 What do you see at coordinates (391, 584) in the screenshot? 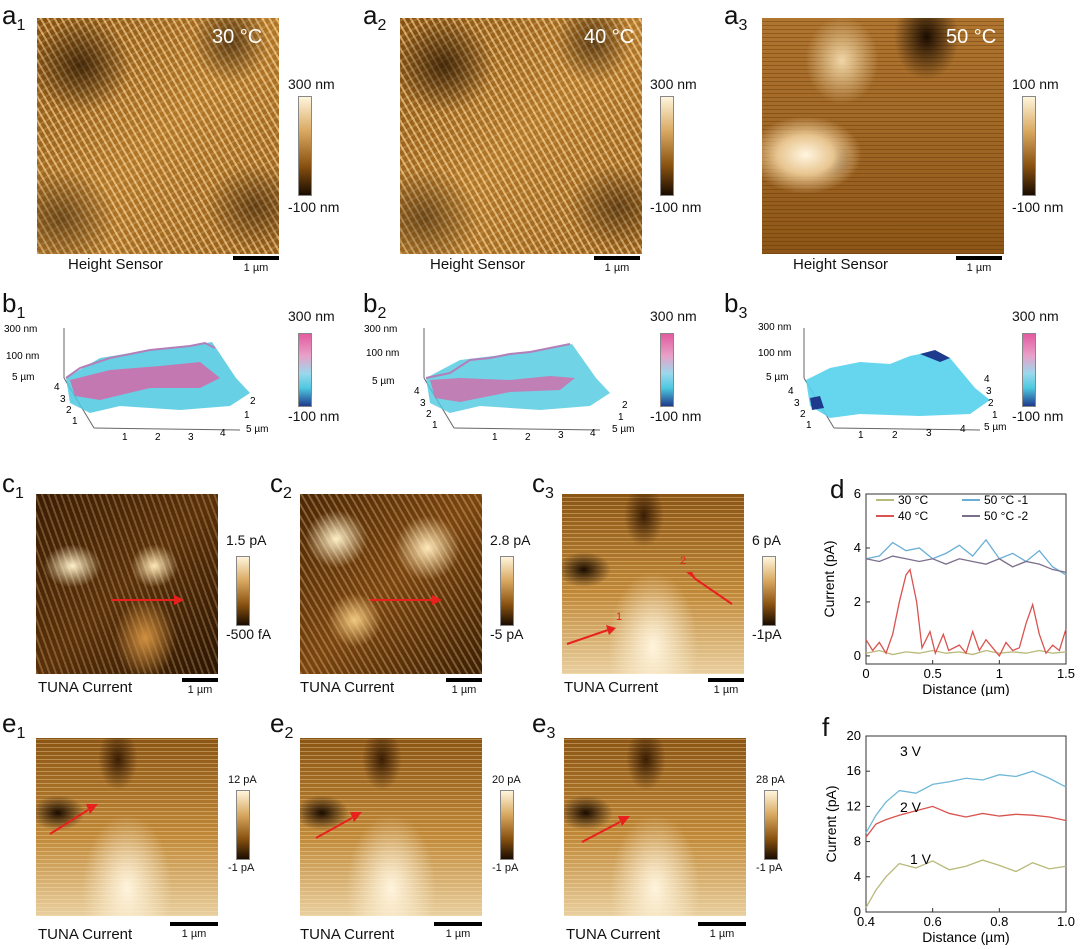
I see `tuna-image-c2` at bounding box center [391, 584].